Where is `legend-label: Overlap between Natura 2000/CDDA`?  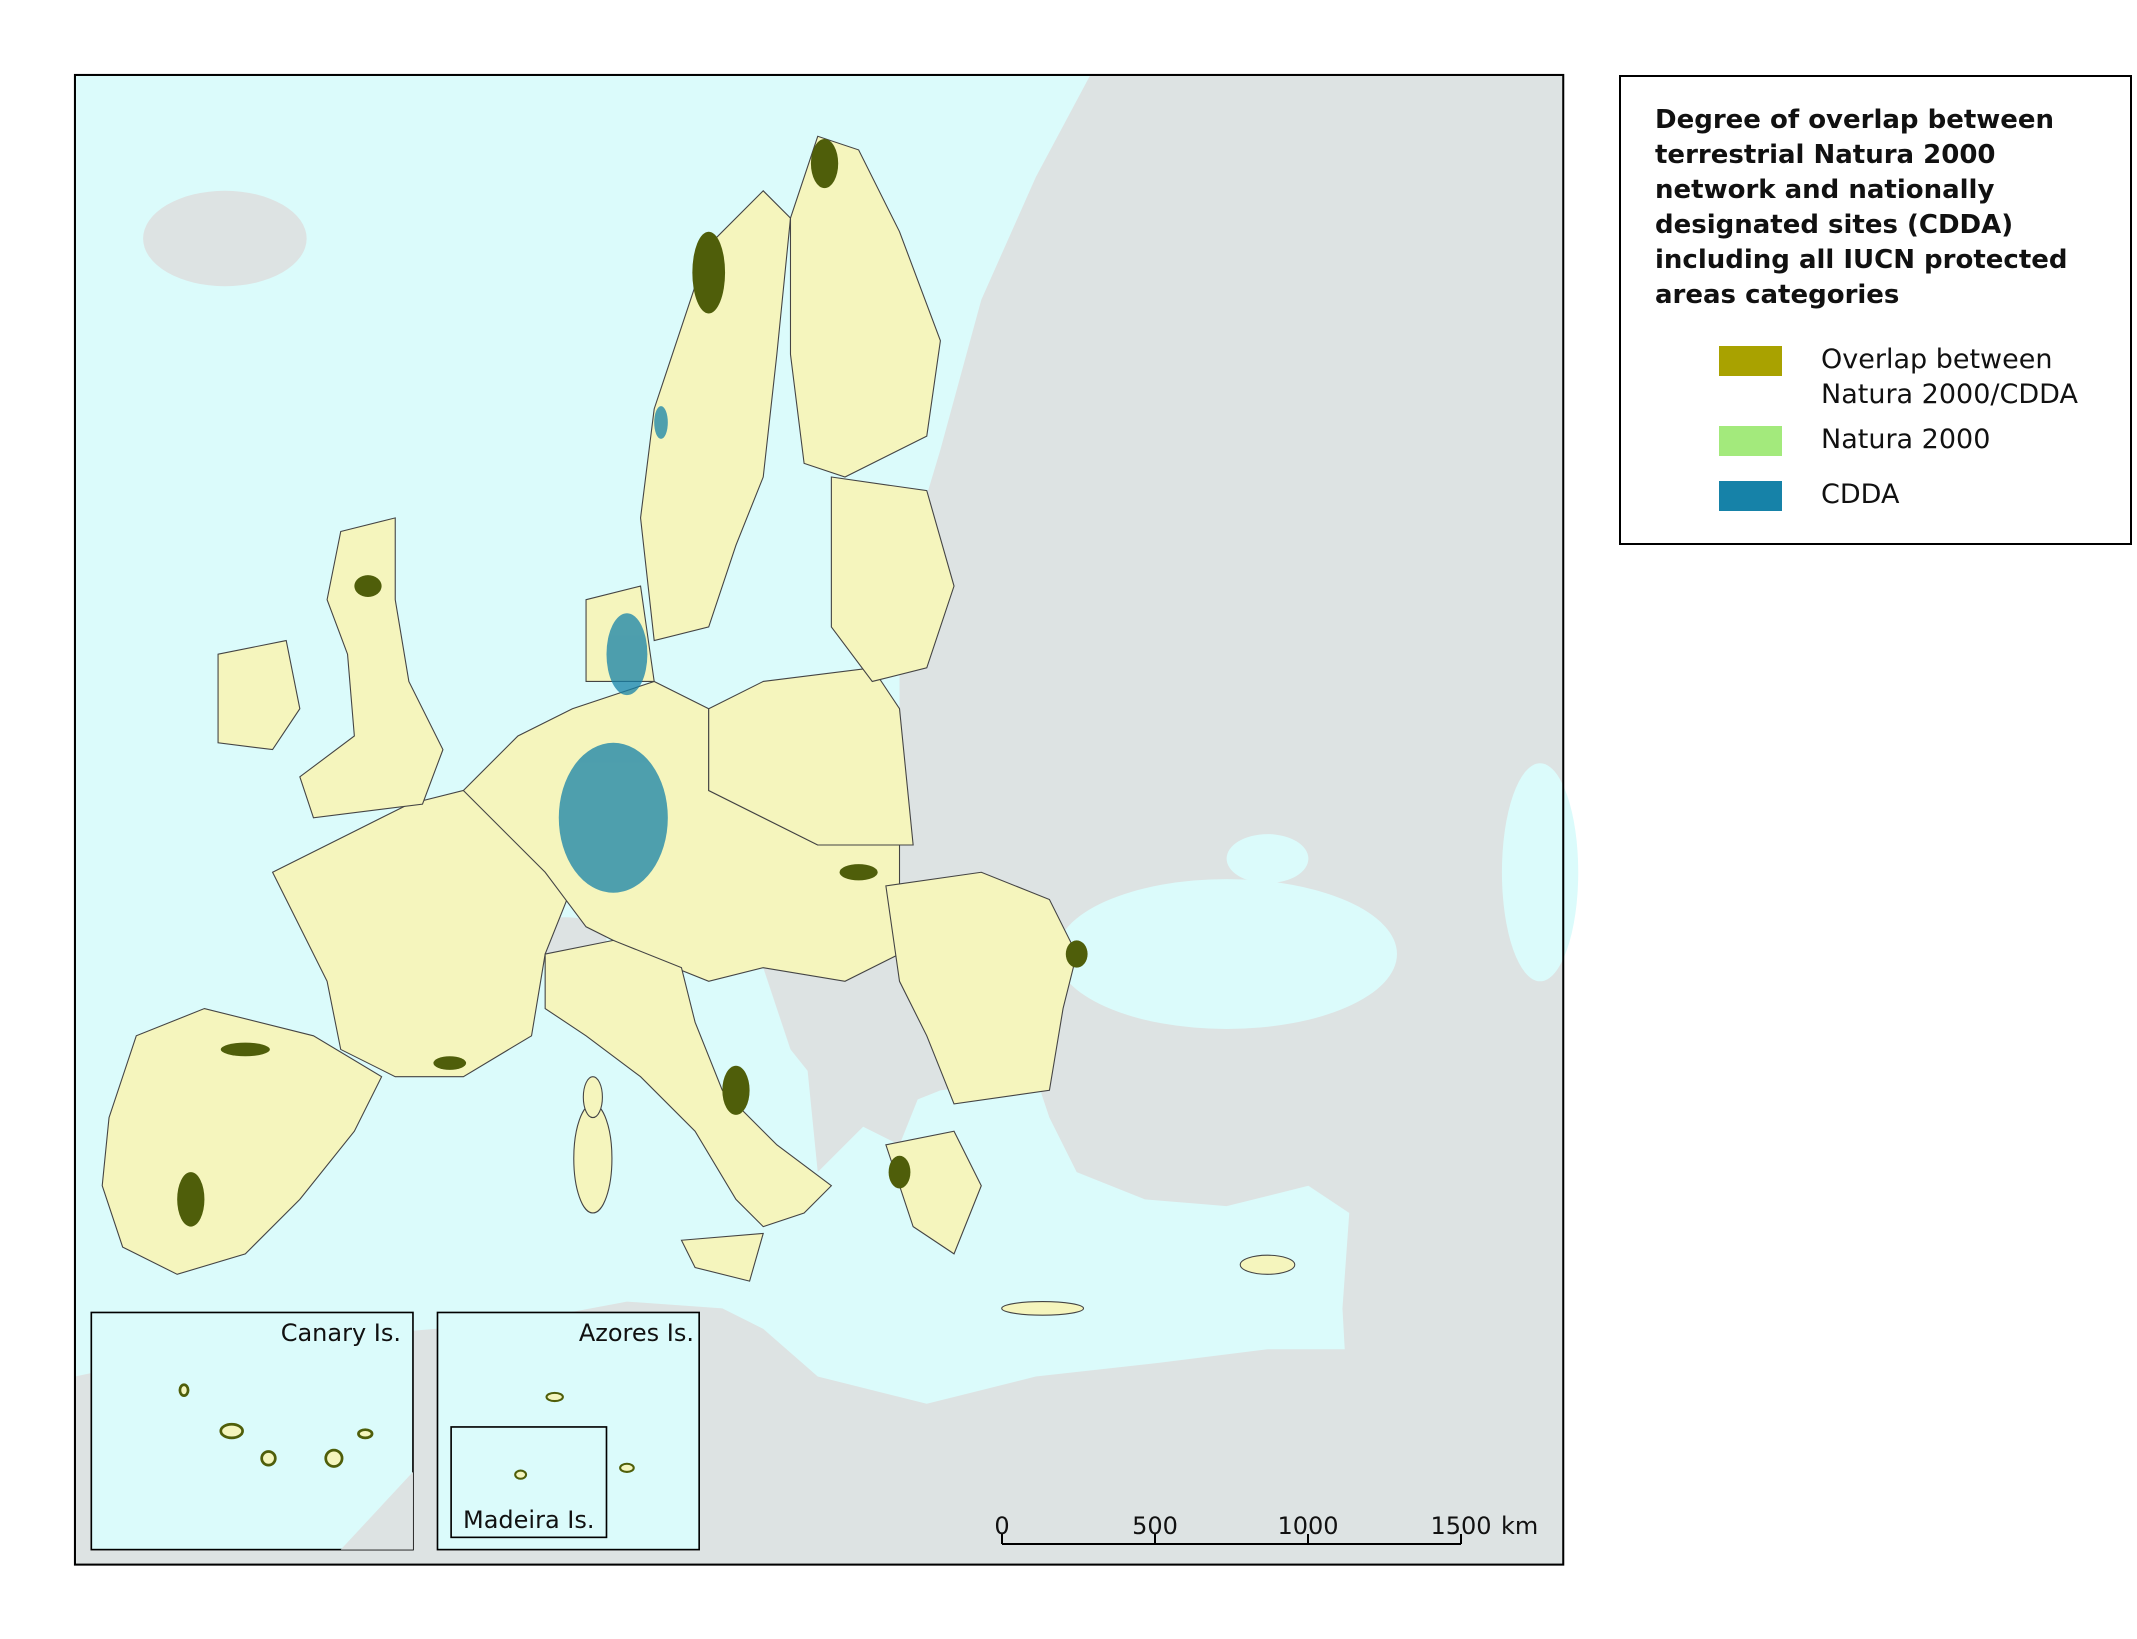 legend-label: Overlap between Natura 2000/CDDA is located at coordinates (1949, 377).